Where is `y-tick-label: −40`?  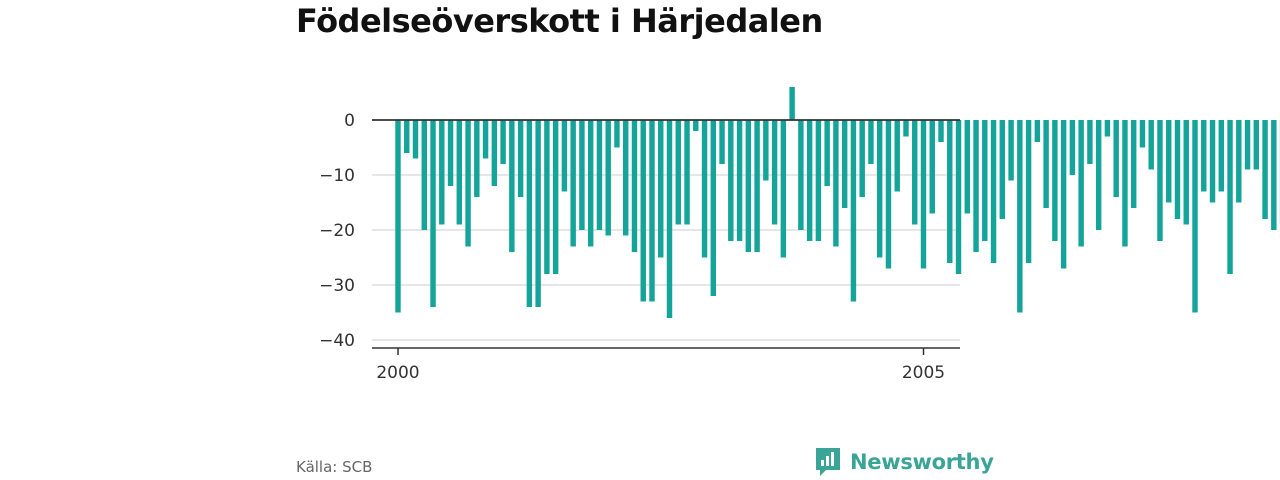 y-tick-label: −40 is located at coordinates (337, 341).